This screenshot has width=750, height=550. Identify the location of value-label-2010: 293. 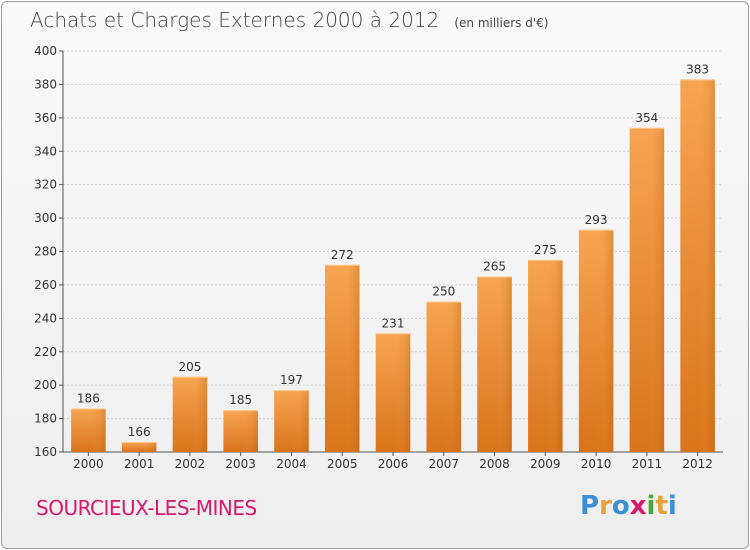
(596, 220).